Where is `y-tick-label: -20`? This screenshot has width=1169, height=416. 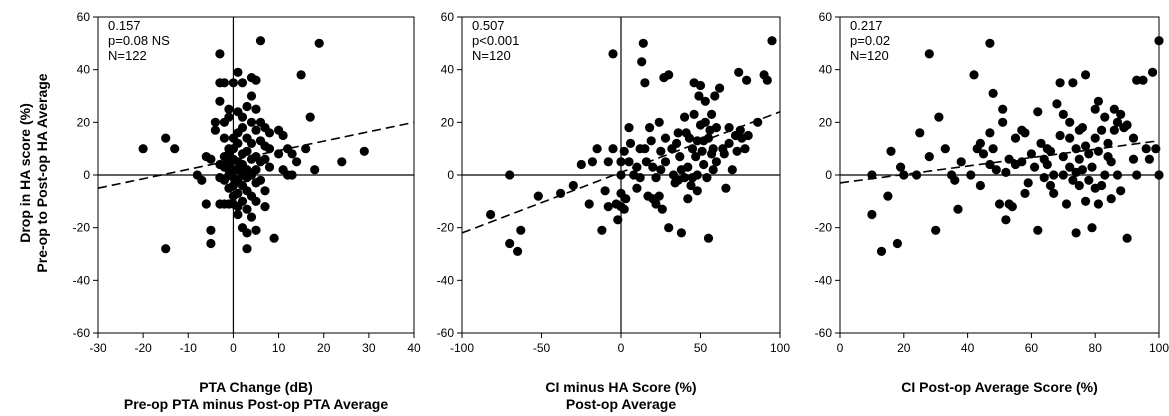
y-tick-label: -20 is located at coordinates (446, 228).